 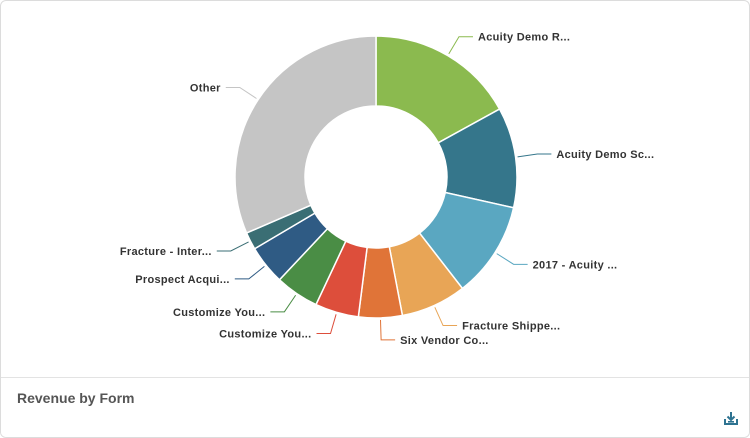 I want to click on download-tray-icon, so click(x=731, y=418).